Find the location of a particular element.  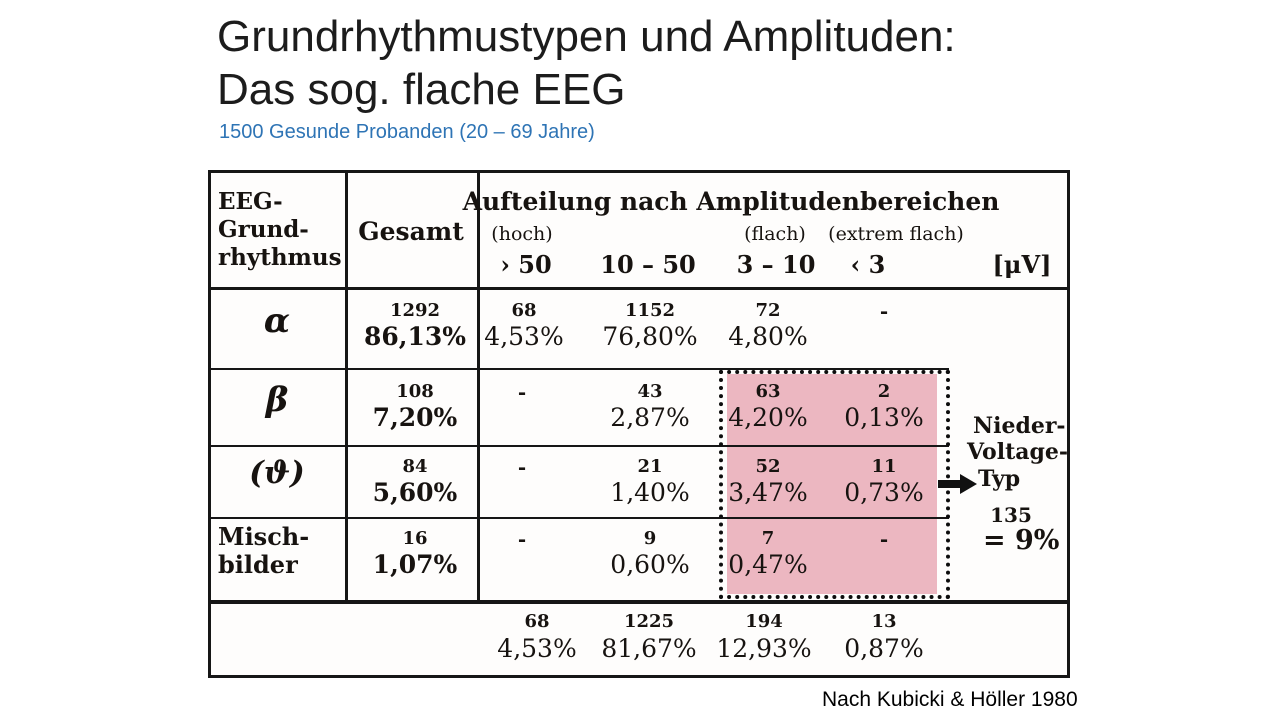

alpha-flach-pct: 4,80% is located at coordinates (768, 336).